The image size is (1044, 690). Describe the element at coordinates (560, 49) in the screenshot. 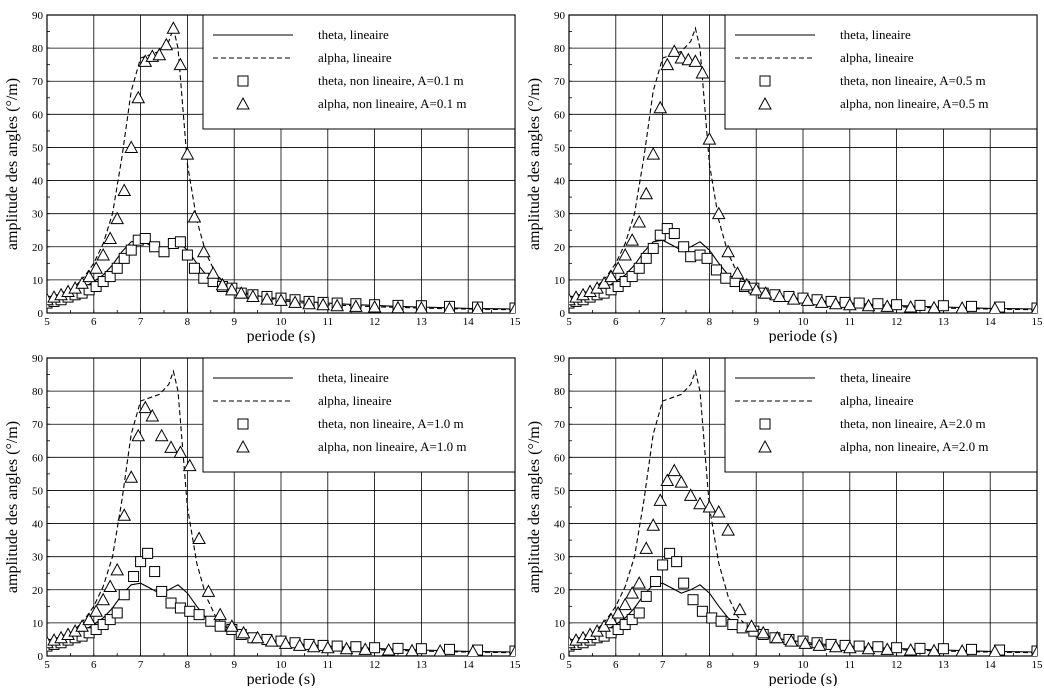

I see `y-tick-label: 80` at that location.